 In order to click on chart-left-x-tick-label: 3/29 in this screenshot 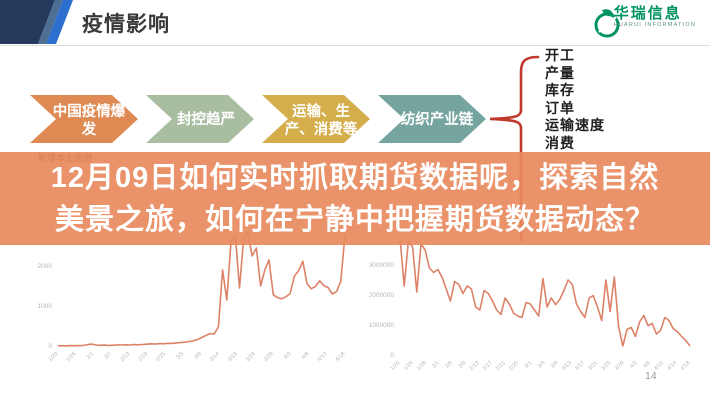, I will do `click(269, 357)`.